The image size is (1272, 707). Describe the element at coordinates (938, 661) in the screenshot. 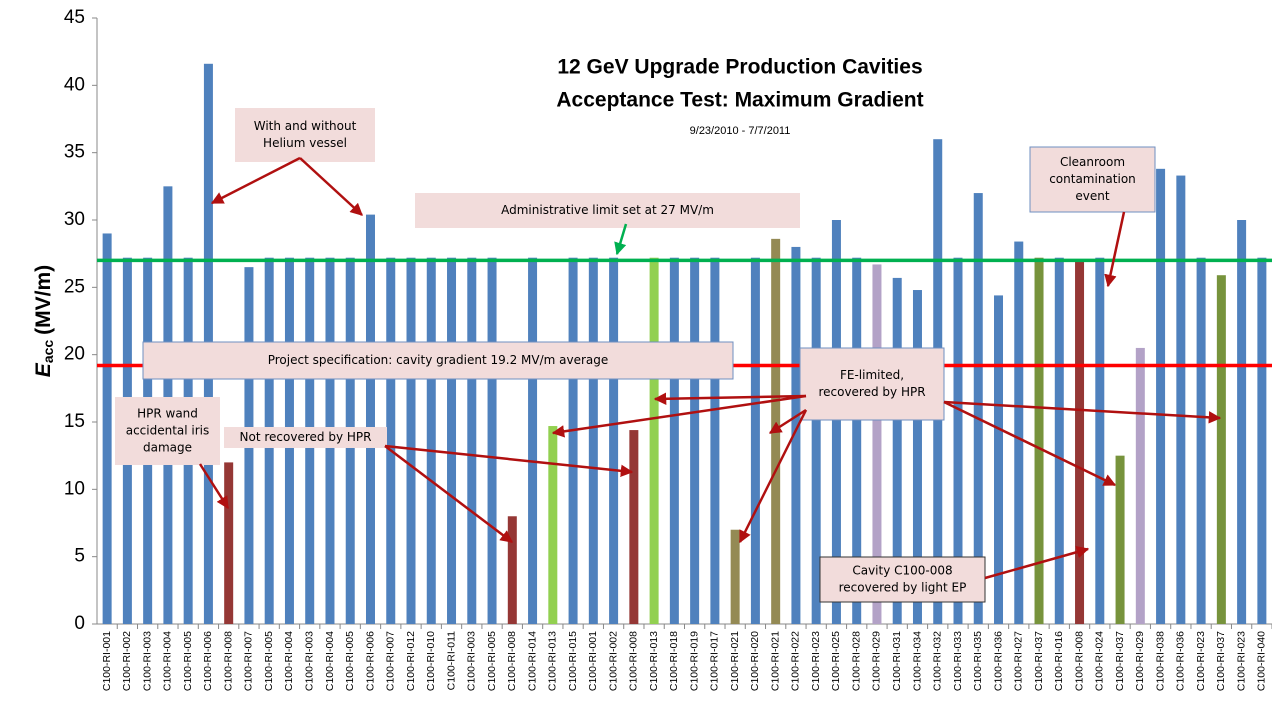

I see `x-tick-label: C100-RI-032` at that location.